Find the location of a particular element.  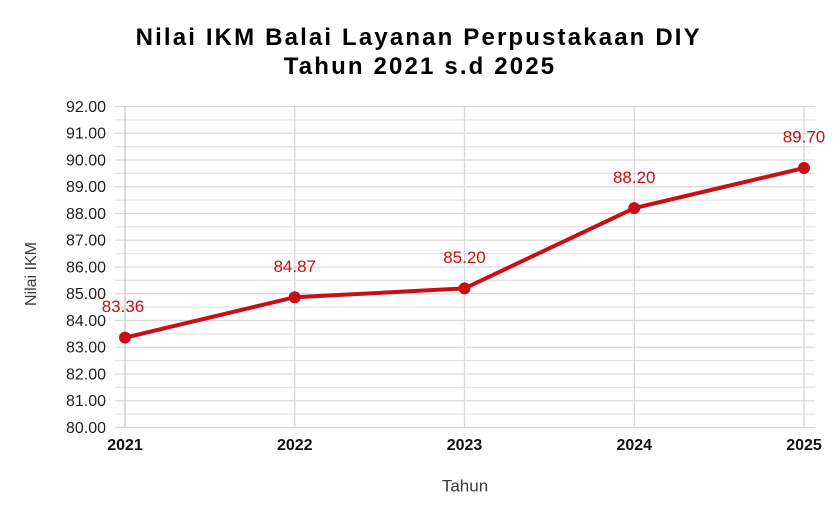

svg-text: 2021 is located at coordinates (125, 445).